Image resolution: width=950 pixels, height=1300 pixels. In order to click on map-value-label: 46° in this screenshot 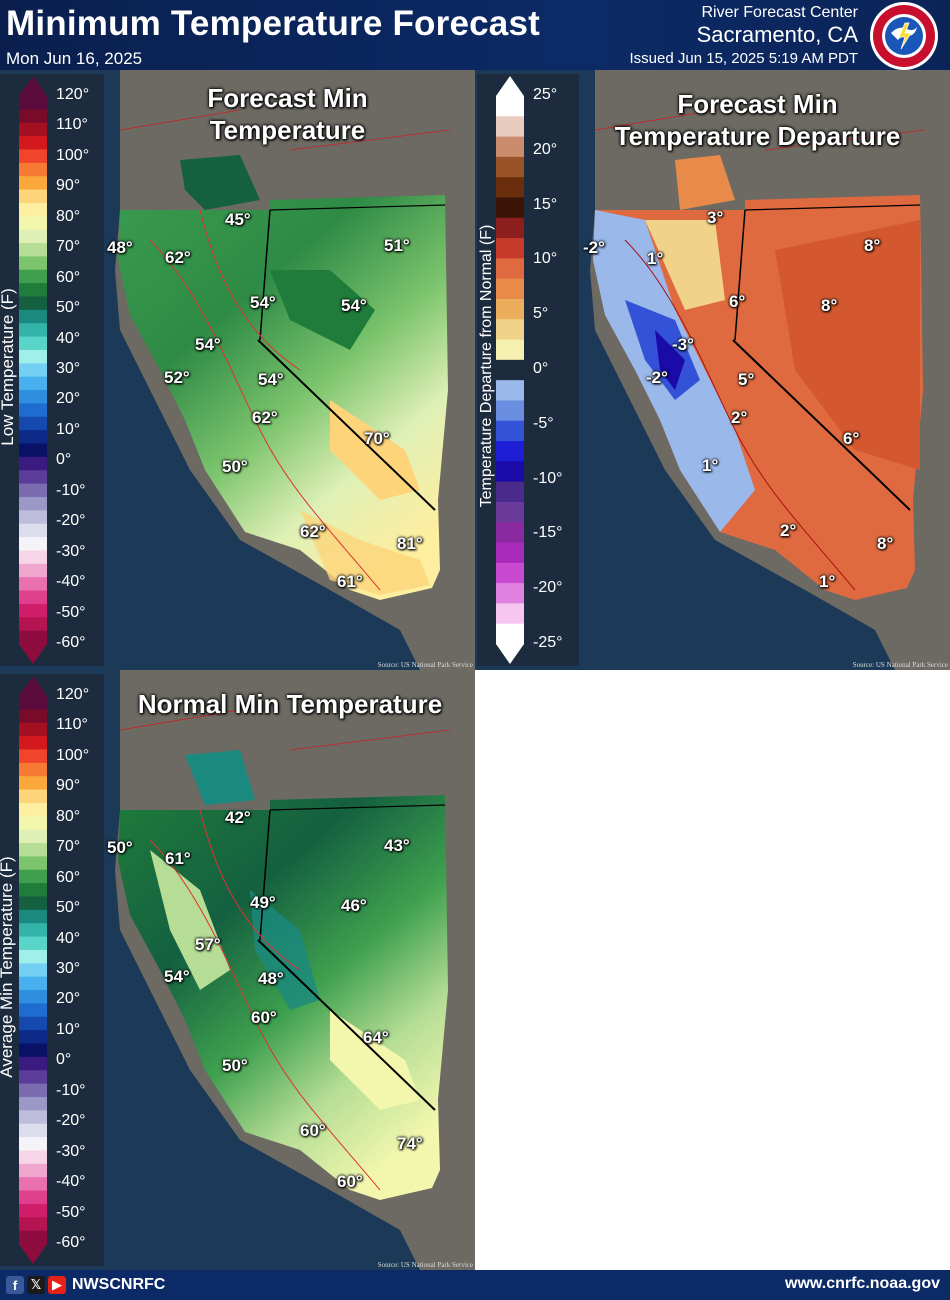, I will do `click(354, 905)`.